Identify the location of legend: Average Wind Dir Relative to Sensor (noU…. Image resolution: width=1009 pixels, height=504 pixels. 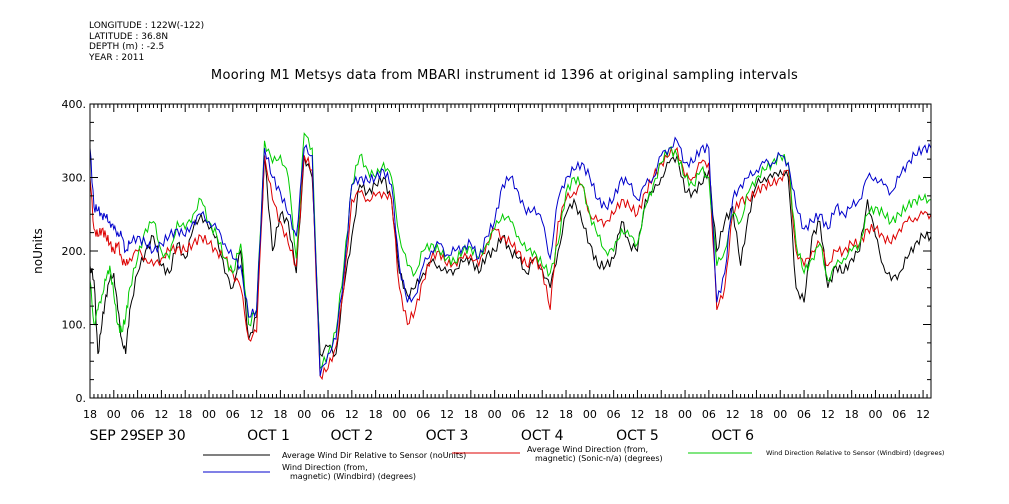
(573, 463).